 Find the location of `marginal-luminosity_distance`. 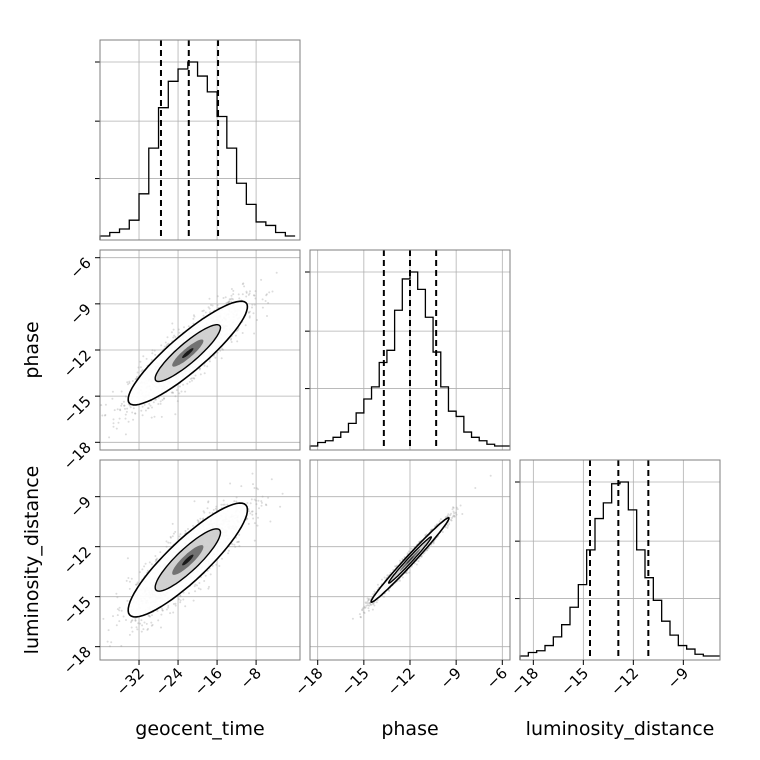

marginal-luminosity_distance is located at coordinates (618, 560).